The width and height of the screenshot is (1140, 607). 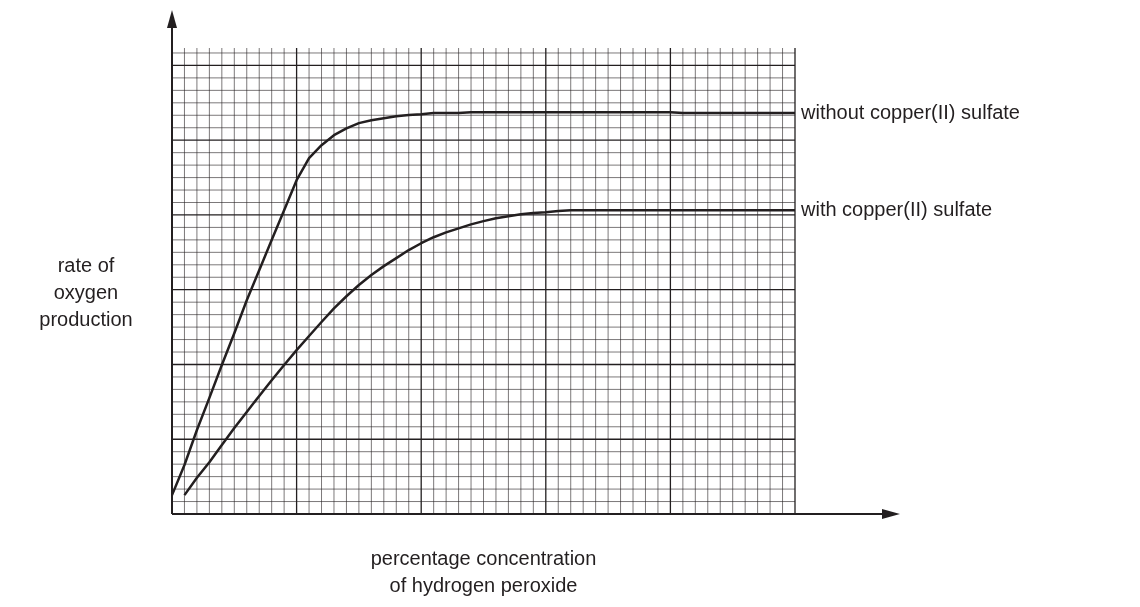 I want to click on series-label: with copper(II) sulfate, so click(x=896, y=208).